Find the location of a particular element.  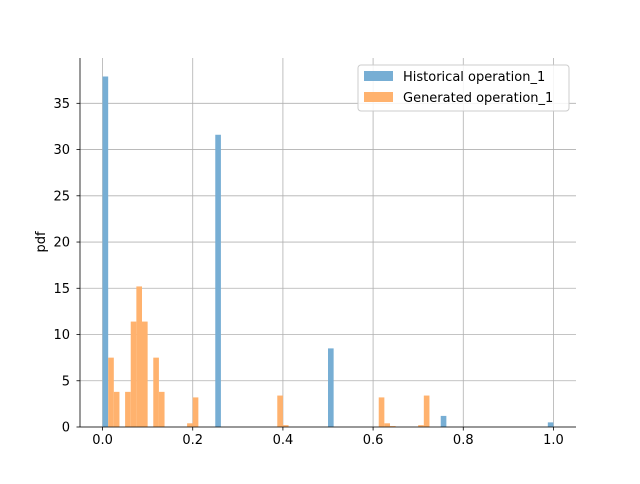

legend-box is located at coordinates (463, 88).